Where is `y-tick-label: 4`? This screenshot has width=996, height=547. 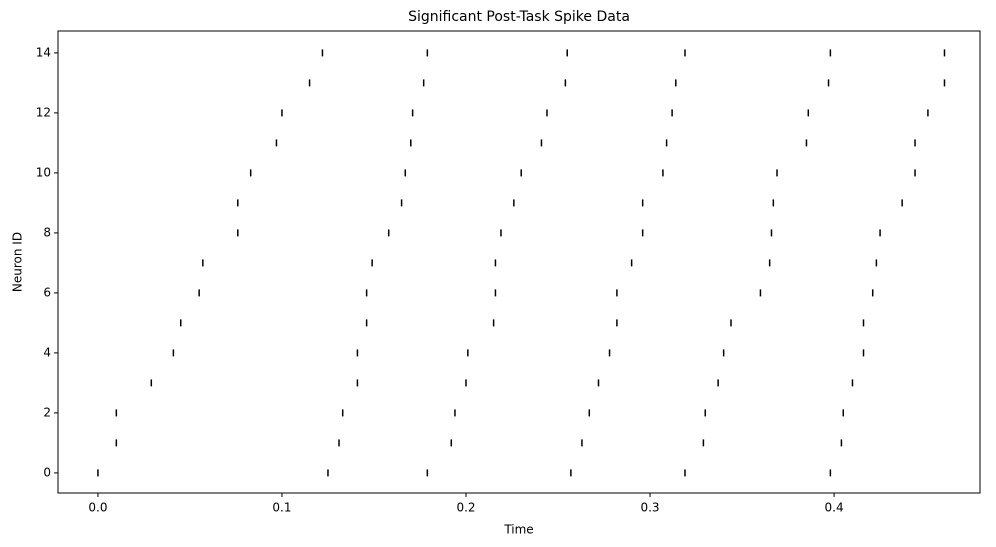 y-tick-label: 4 is located at coordinates (47, 352).